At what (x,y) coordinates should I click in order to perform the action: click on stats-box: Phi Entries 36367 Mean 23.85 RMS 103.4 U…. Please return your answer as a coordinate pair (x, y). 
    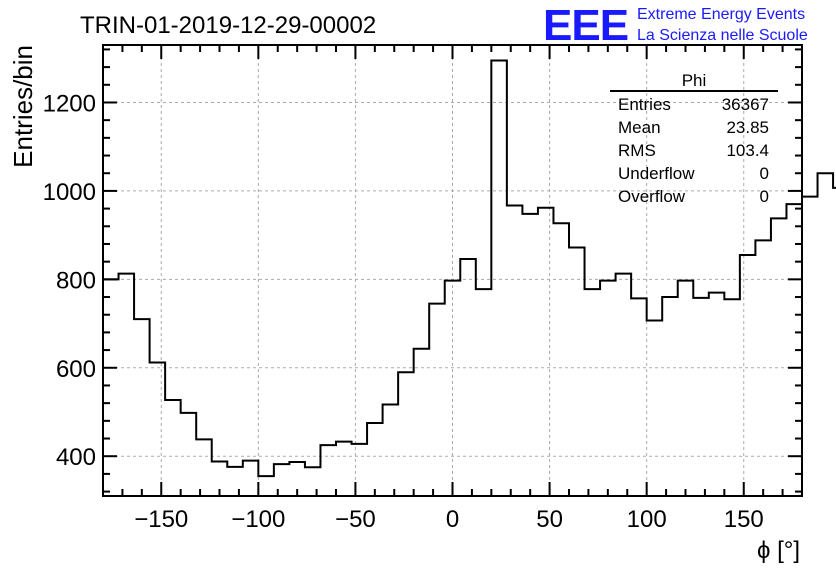
    Looking at the image, I should click on (694, 138).